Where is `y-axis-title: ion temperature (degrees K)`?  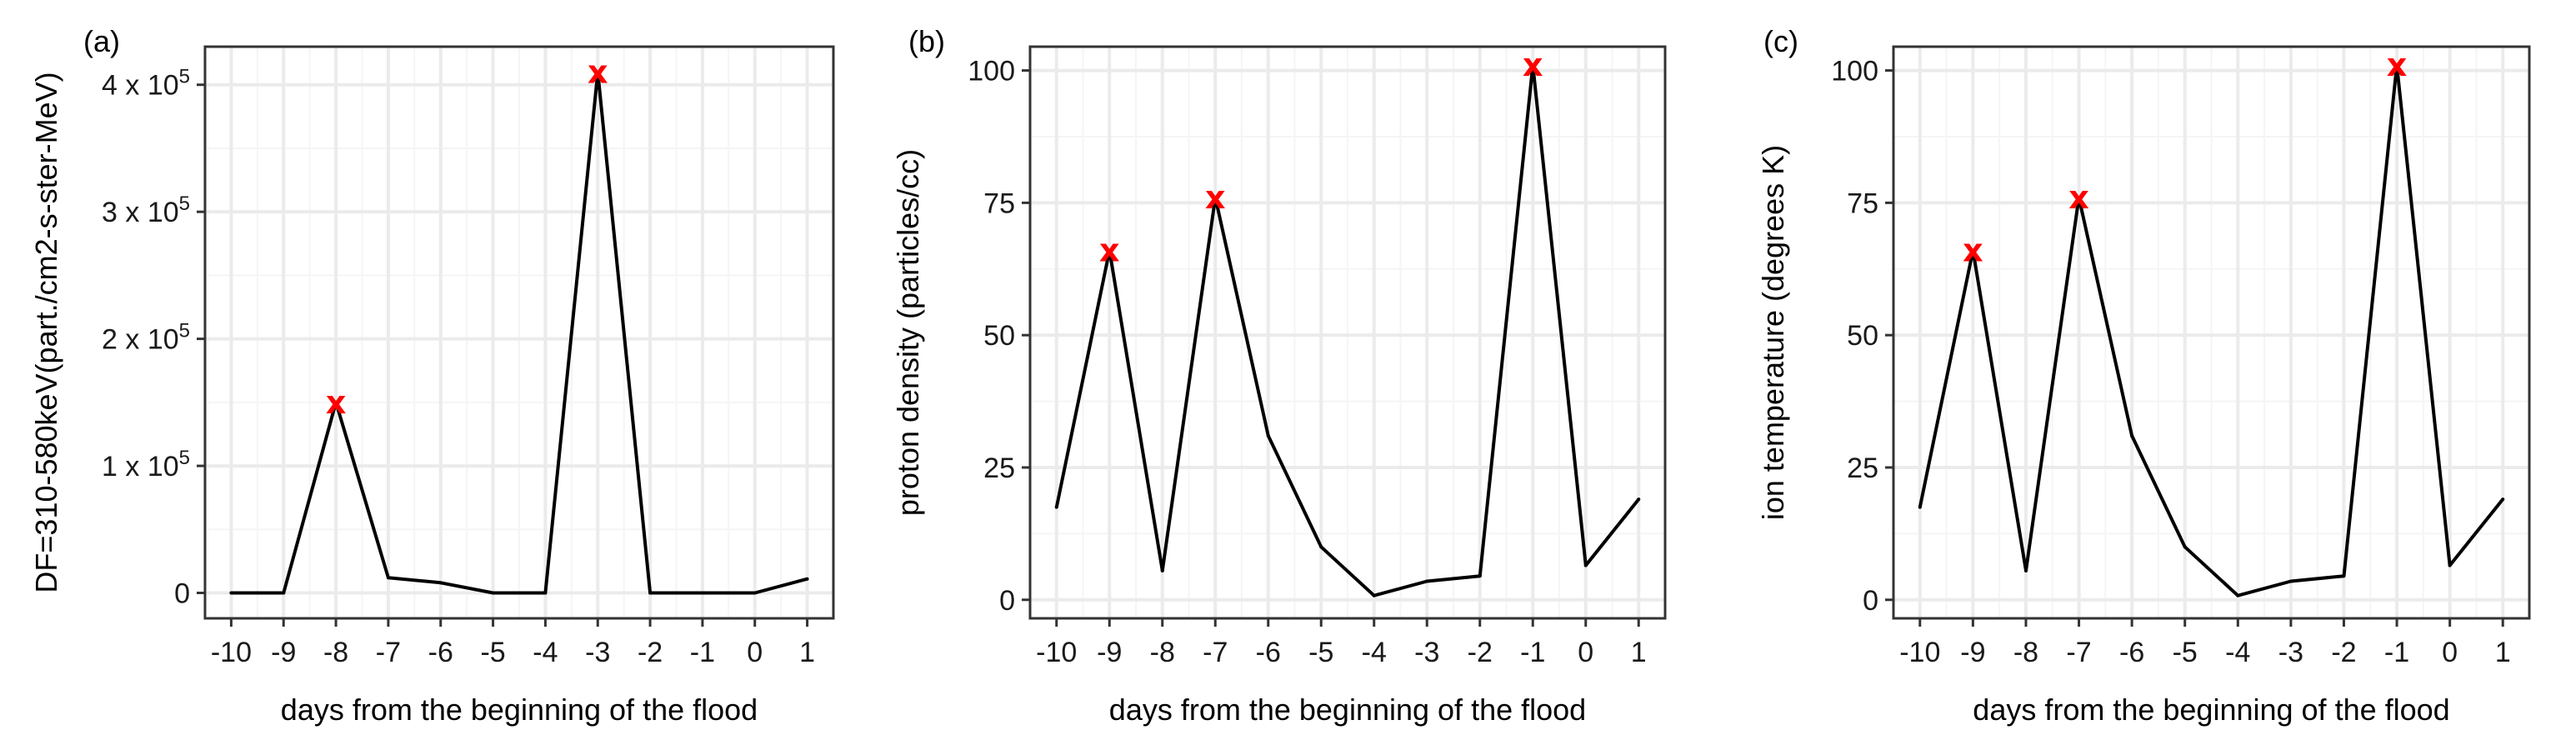
y-axis-title: ion temperature (degrees K) is located at coordinates (1773, 332).